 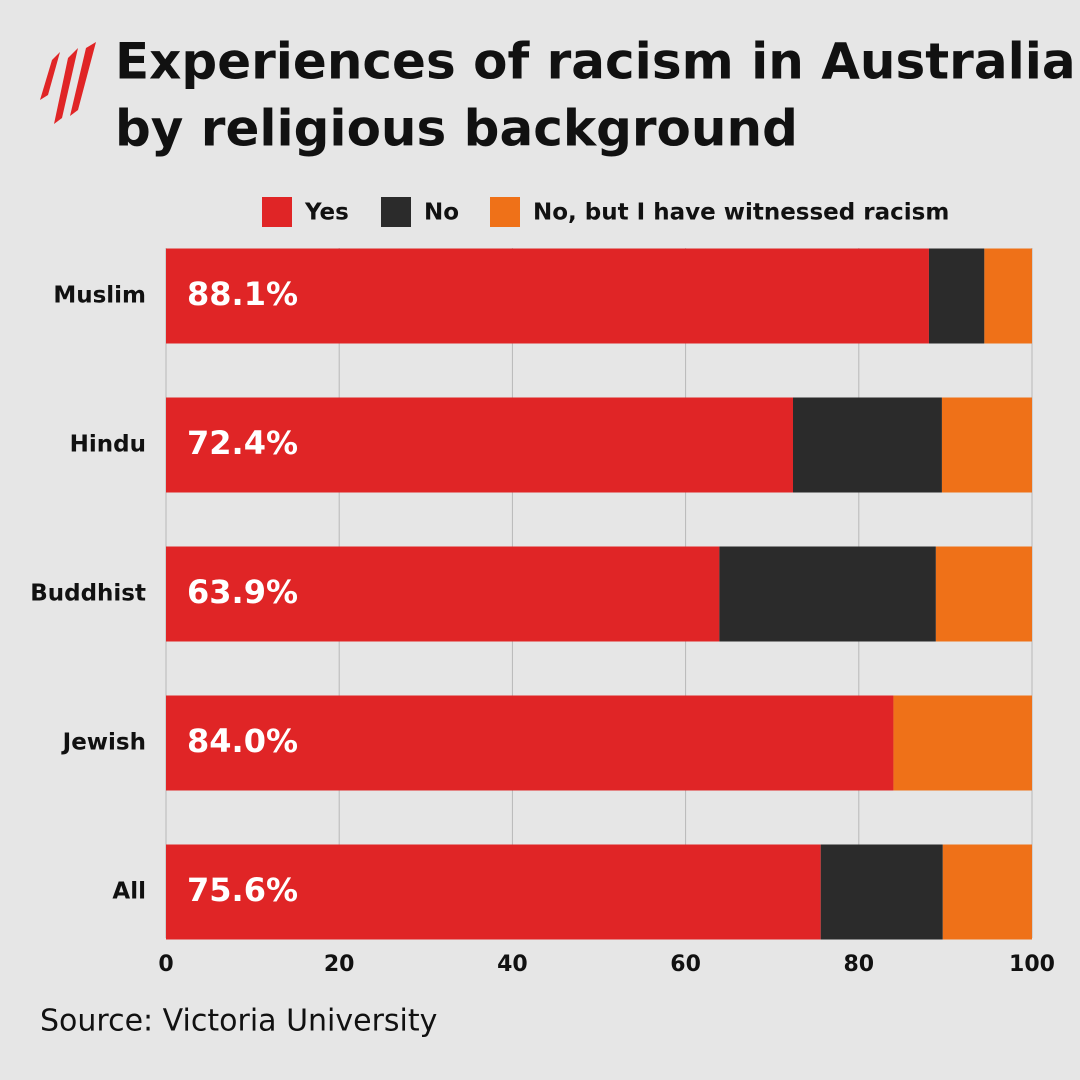 I want to click on y-tick-label: Hindu, so click(x=108, y=445).